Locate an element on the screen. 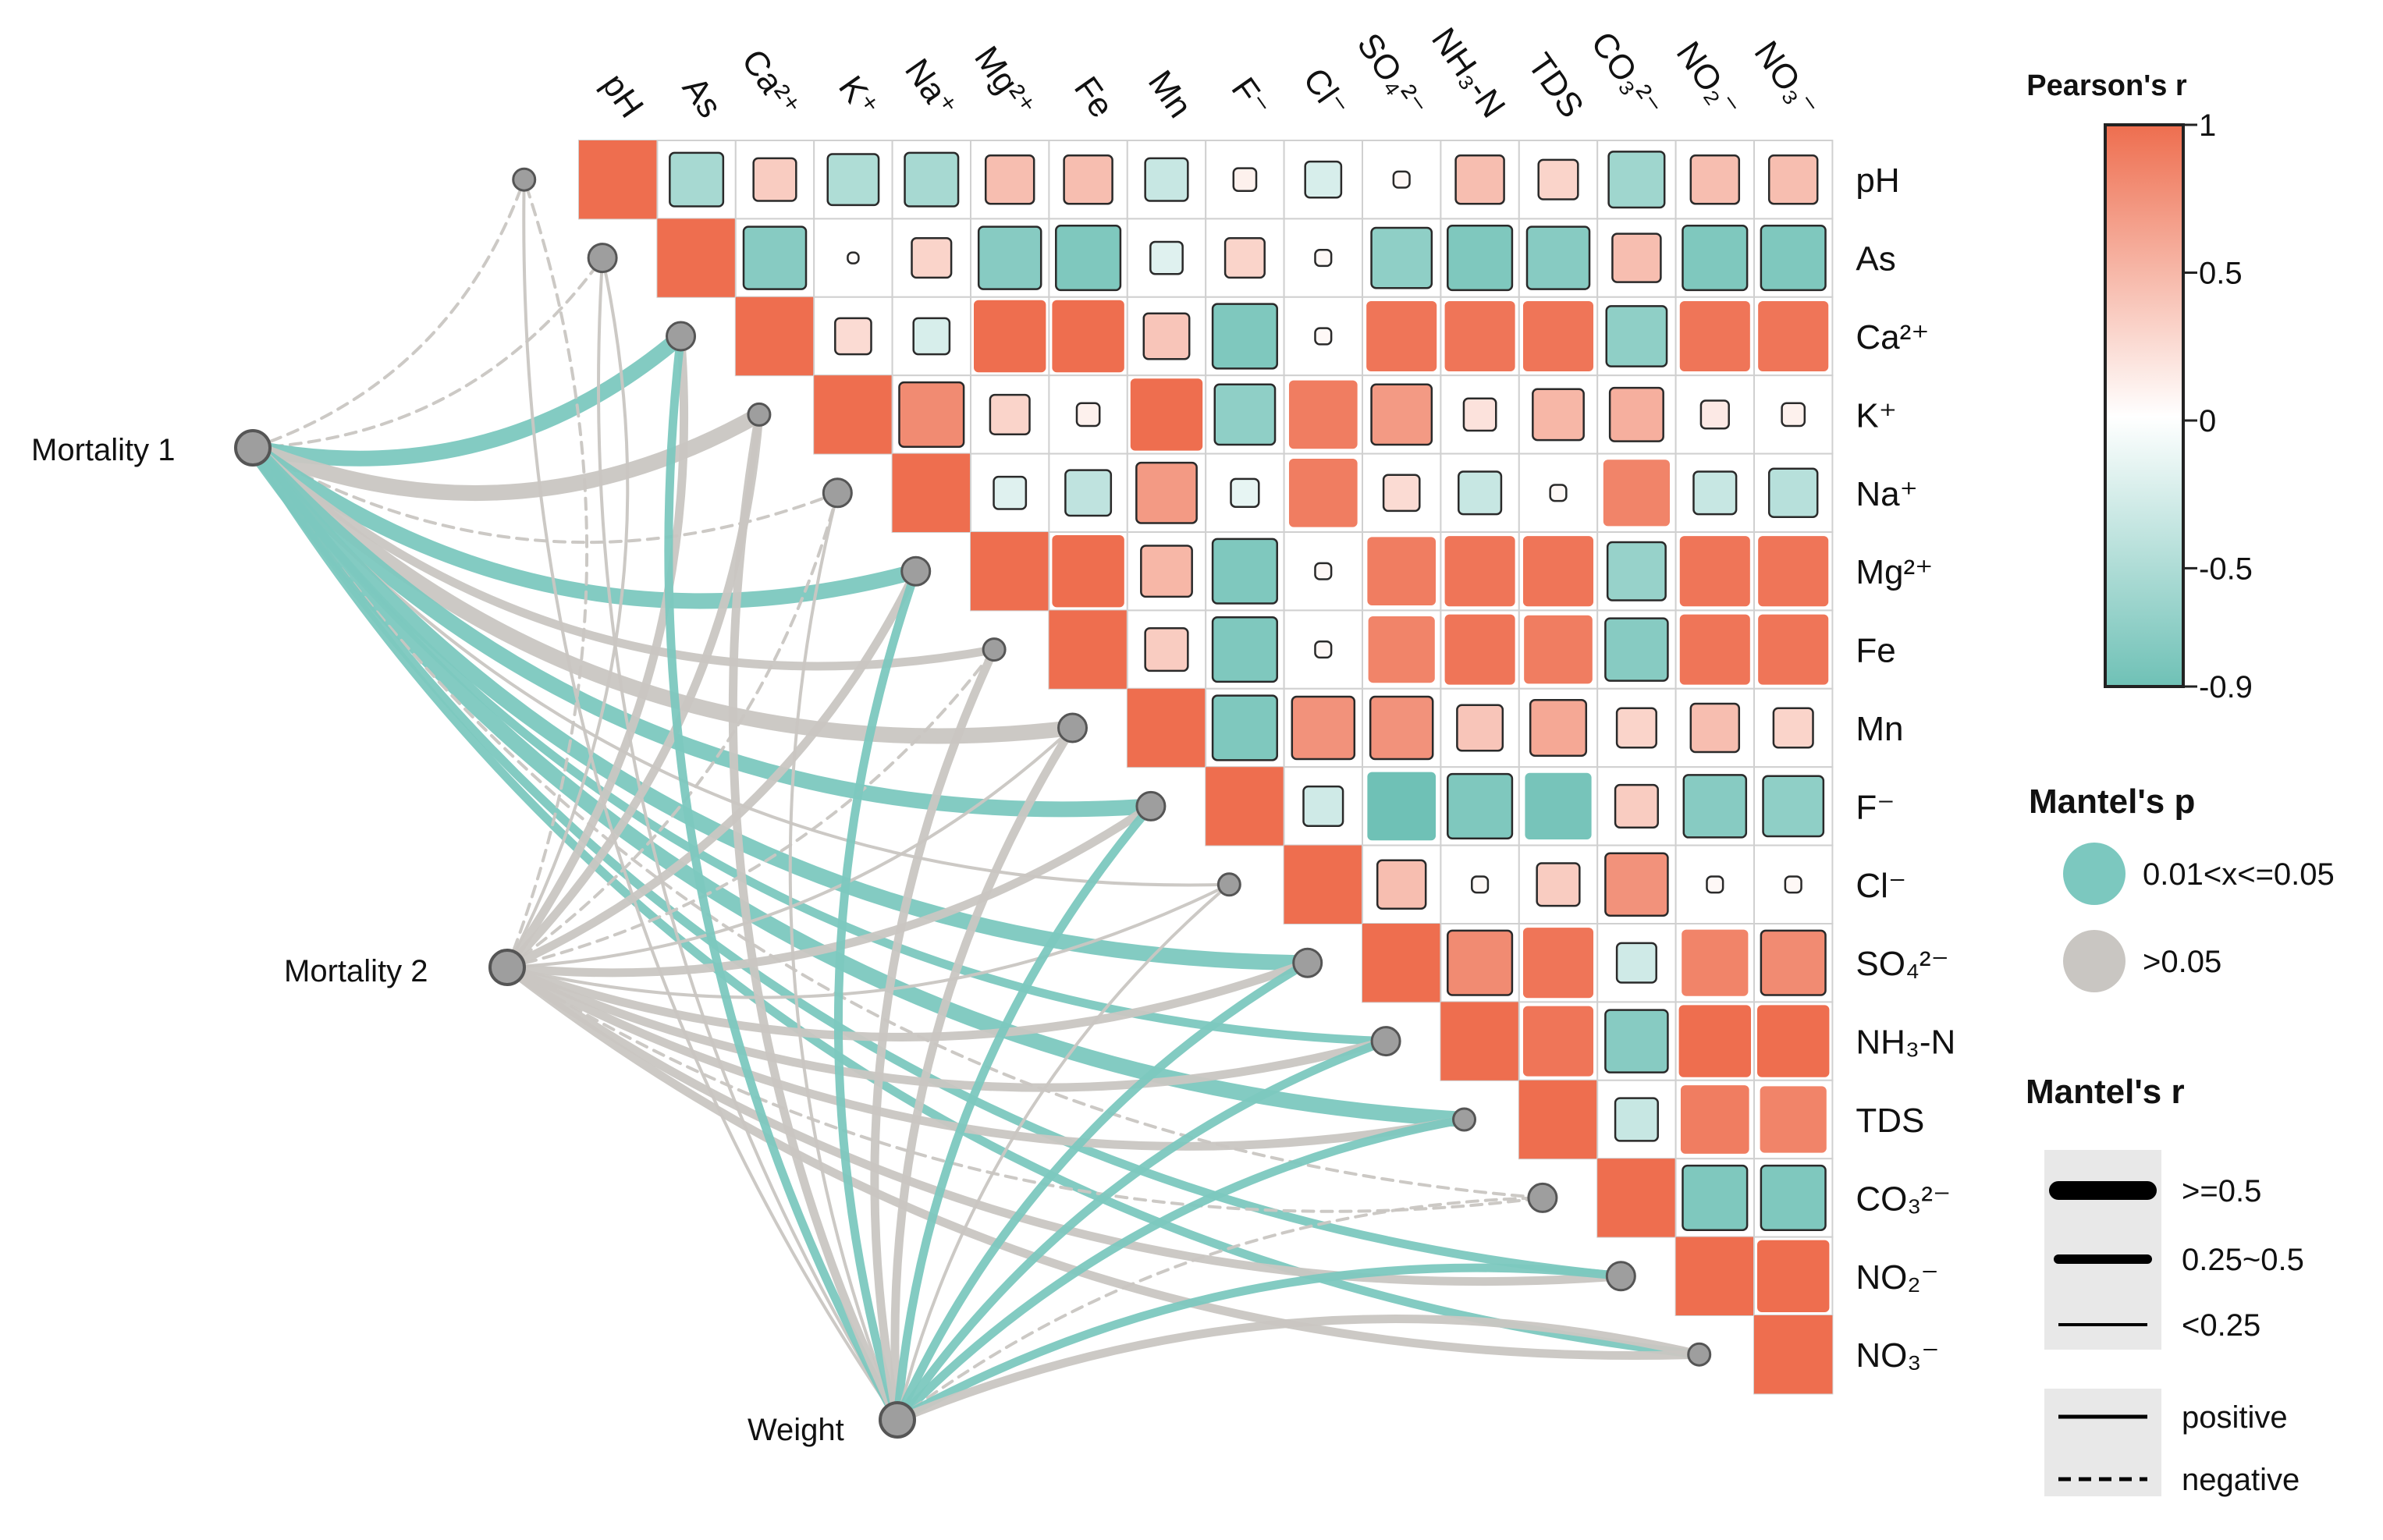 Image resolution: width=2383 pixels, height=1540 pixels. mantel-r-thick-label: >=0.5 is located at coordinates (2221, 1191).